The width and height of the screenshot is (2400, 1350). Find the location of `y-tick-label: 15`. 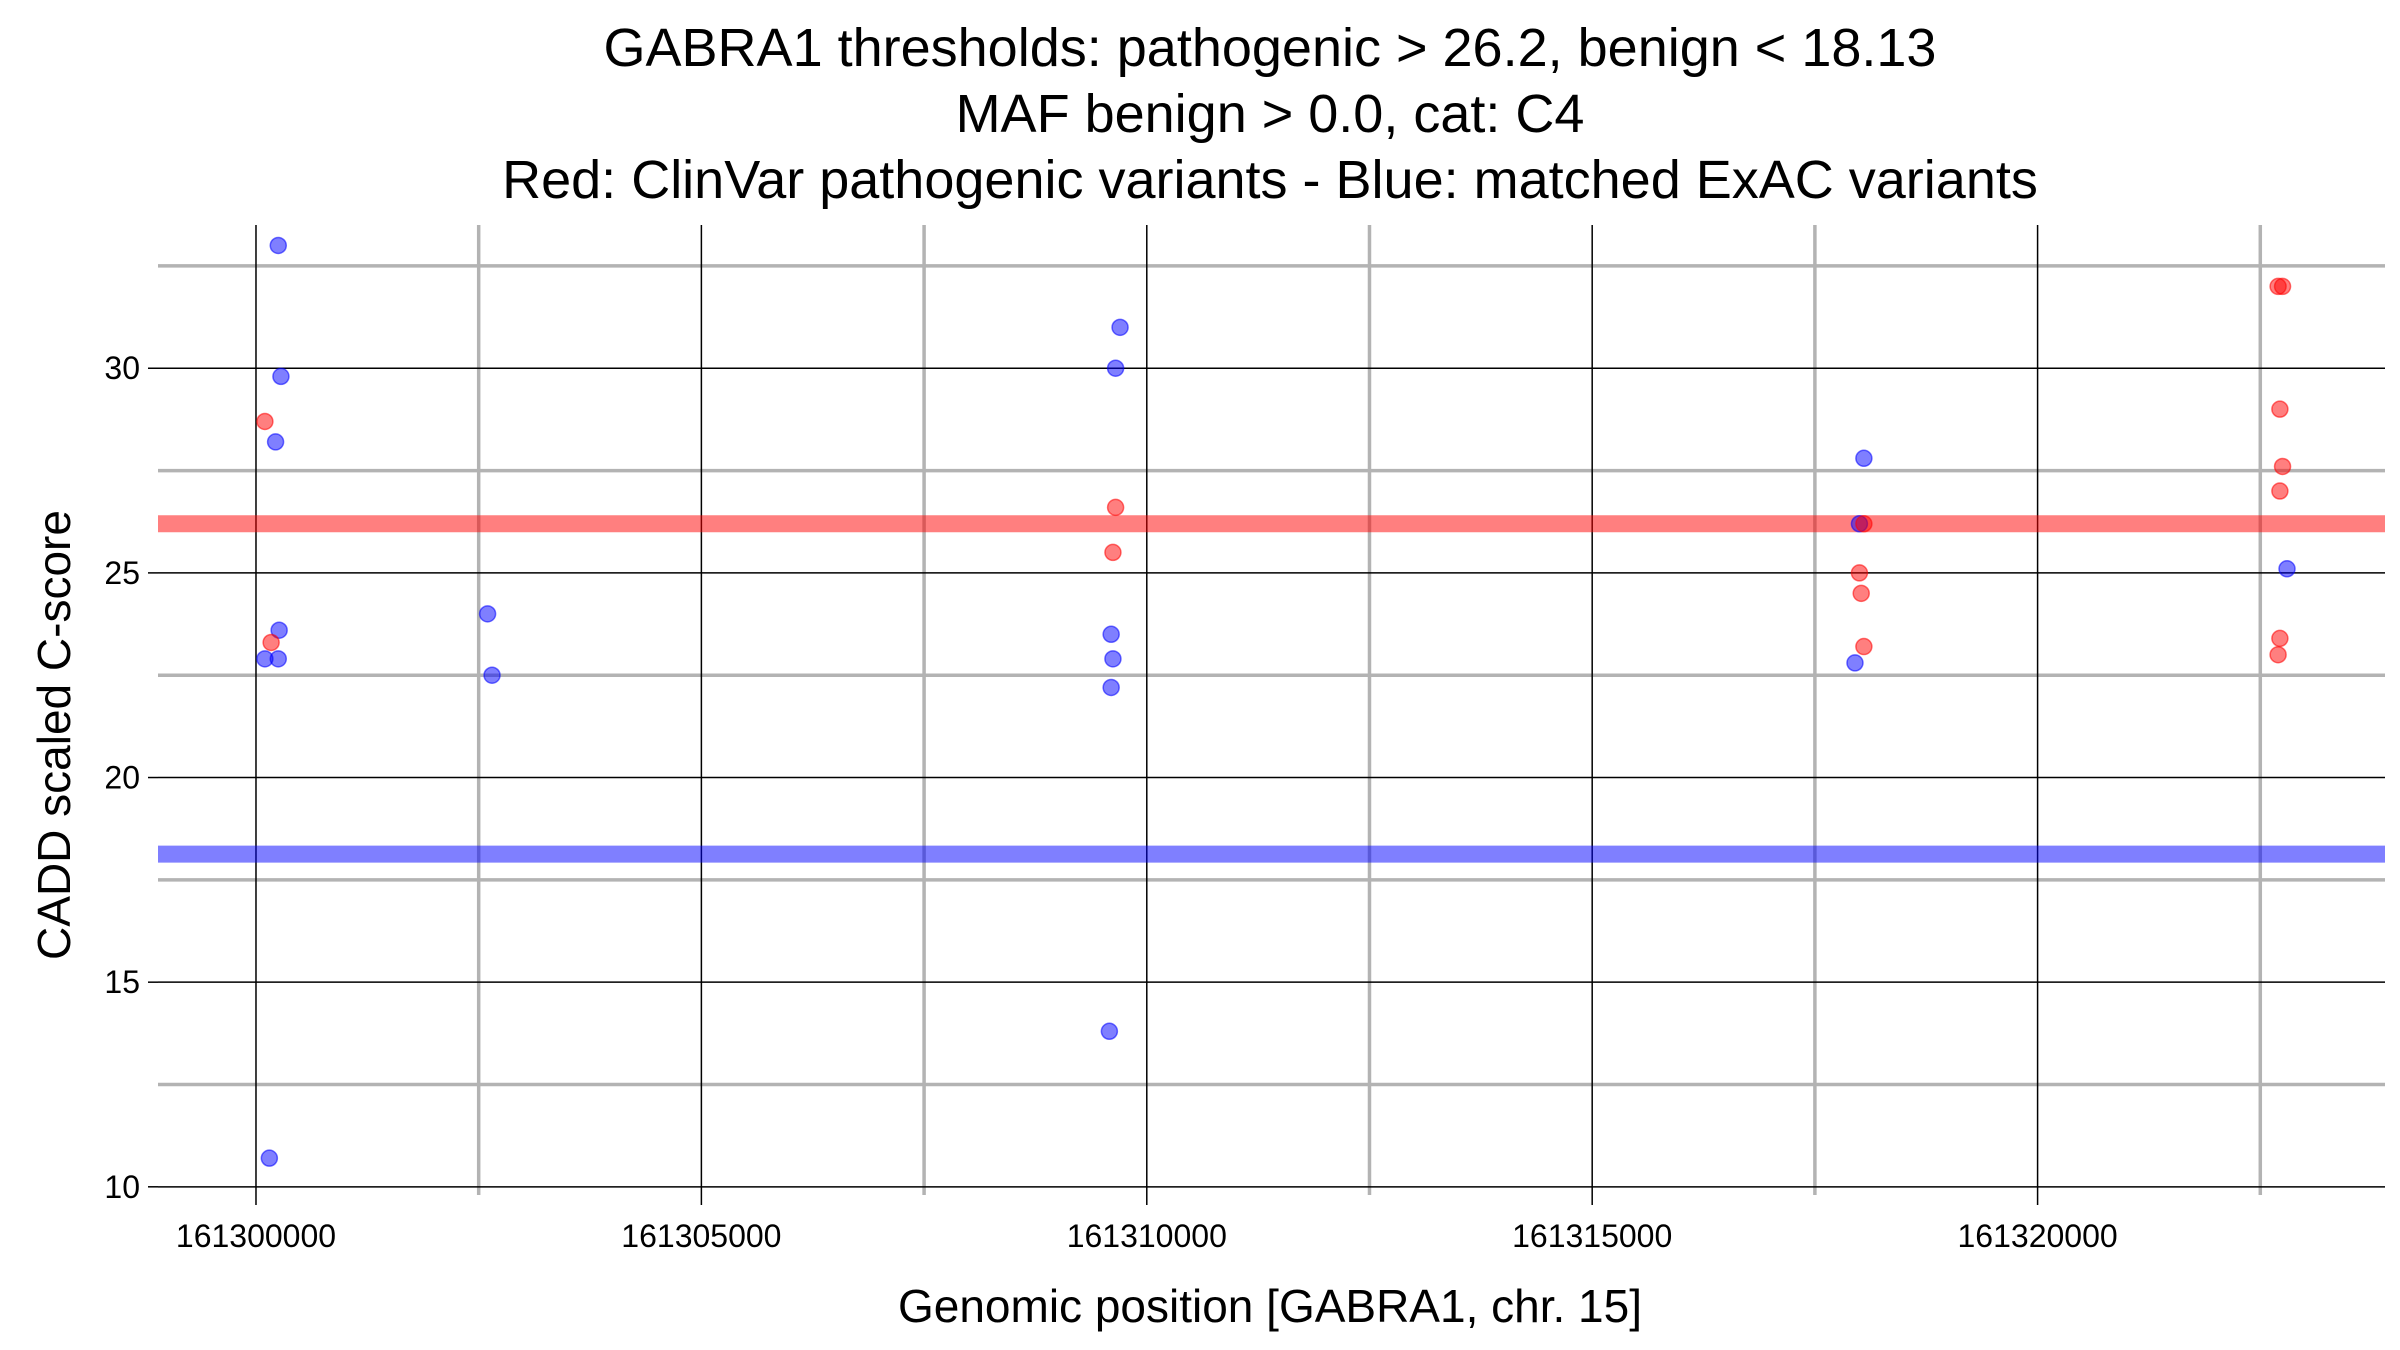

y-tick-label: 15 is located at coordinates (122, 982).